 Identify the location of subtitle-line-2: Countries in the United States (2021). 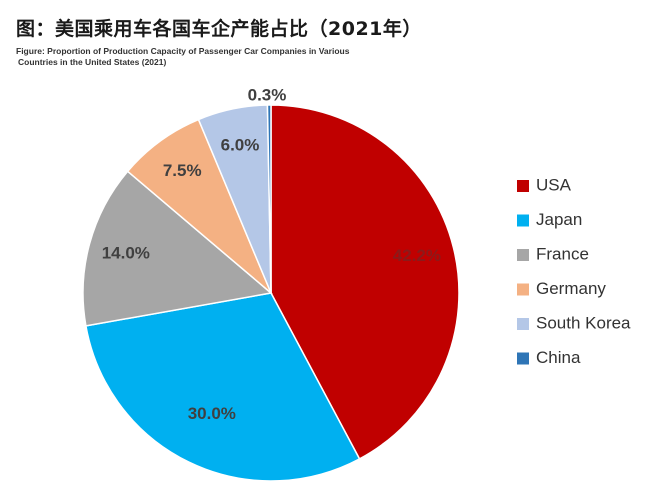
(92, 62).